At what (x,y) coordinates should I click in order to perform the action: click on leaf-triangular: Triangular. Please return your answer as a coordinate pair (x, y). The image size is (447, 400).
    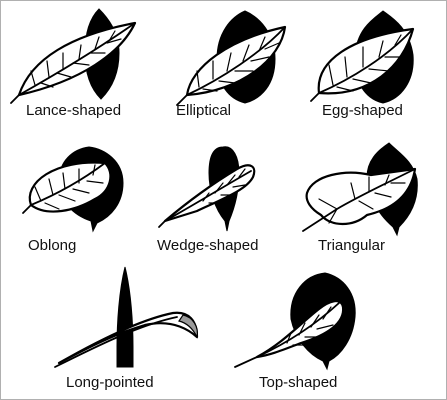
    Looking at the image, I should click on (374, 196).